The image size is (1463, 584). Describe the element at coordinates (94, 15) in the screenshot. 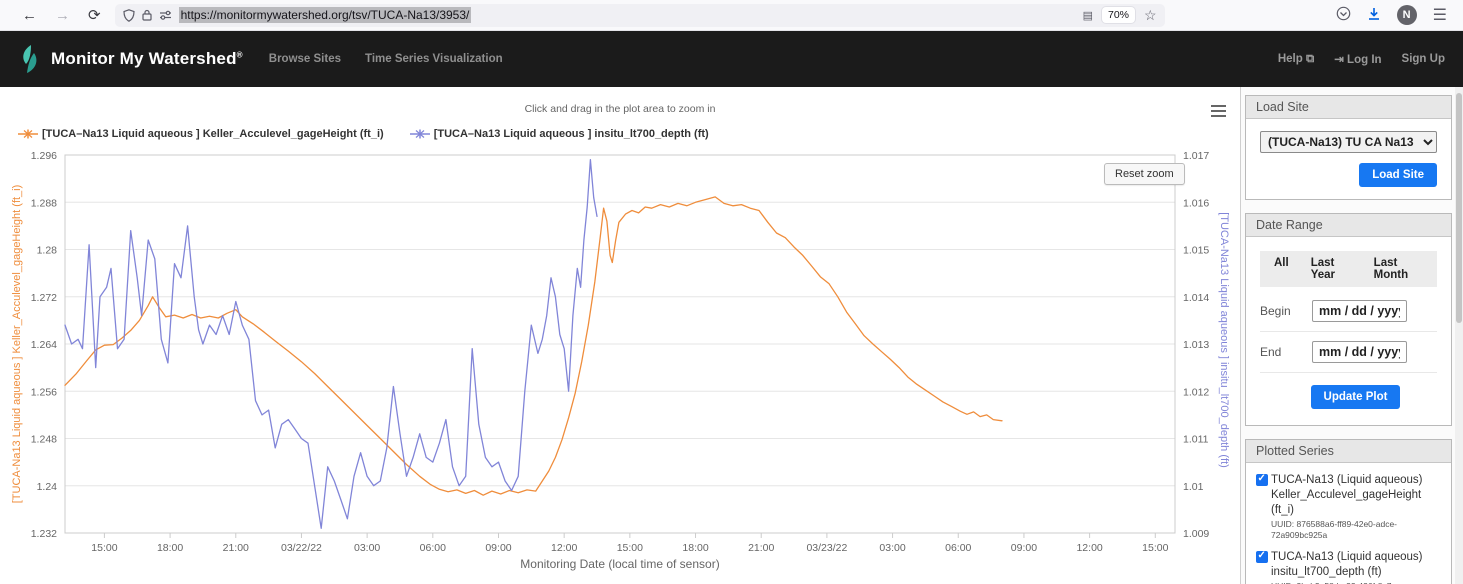

I see `reload-icon: ⟳` at that location.